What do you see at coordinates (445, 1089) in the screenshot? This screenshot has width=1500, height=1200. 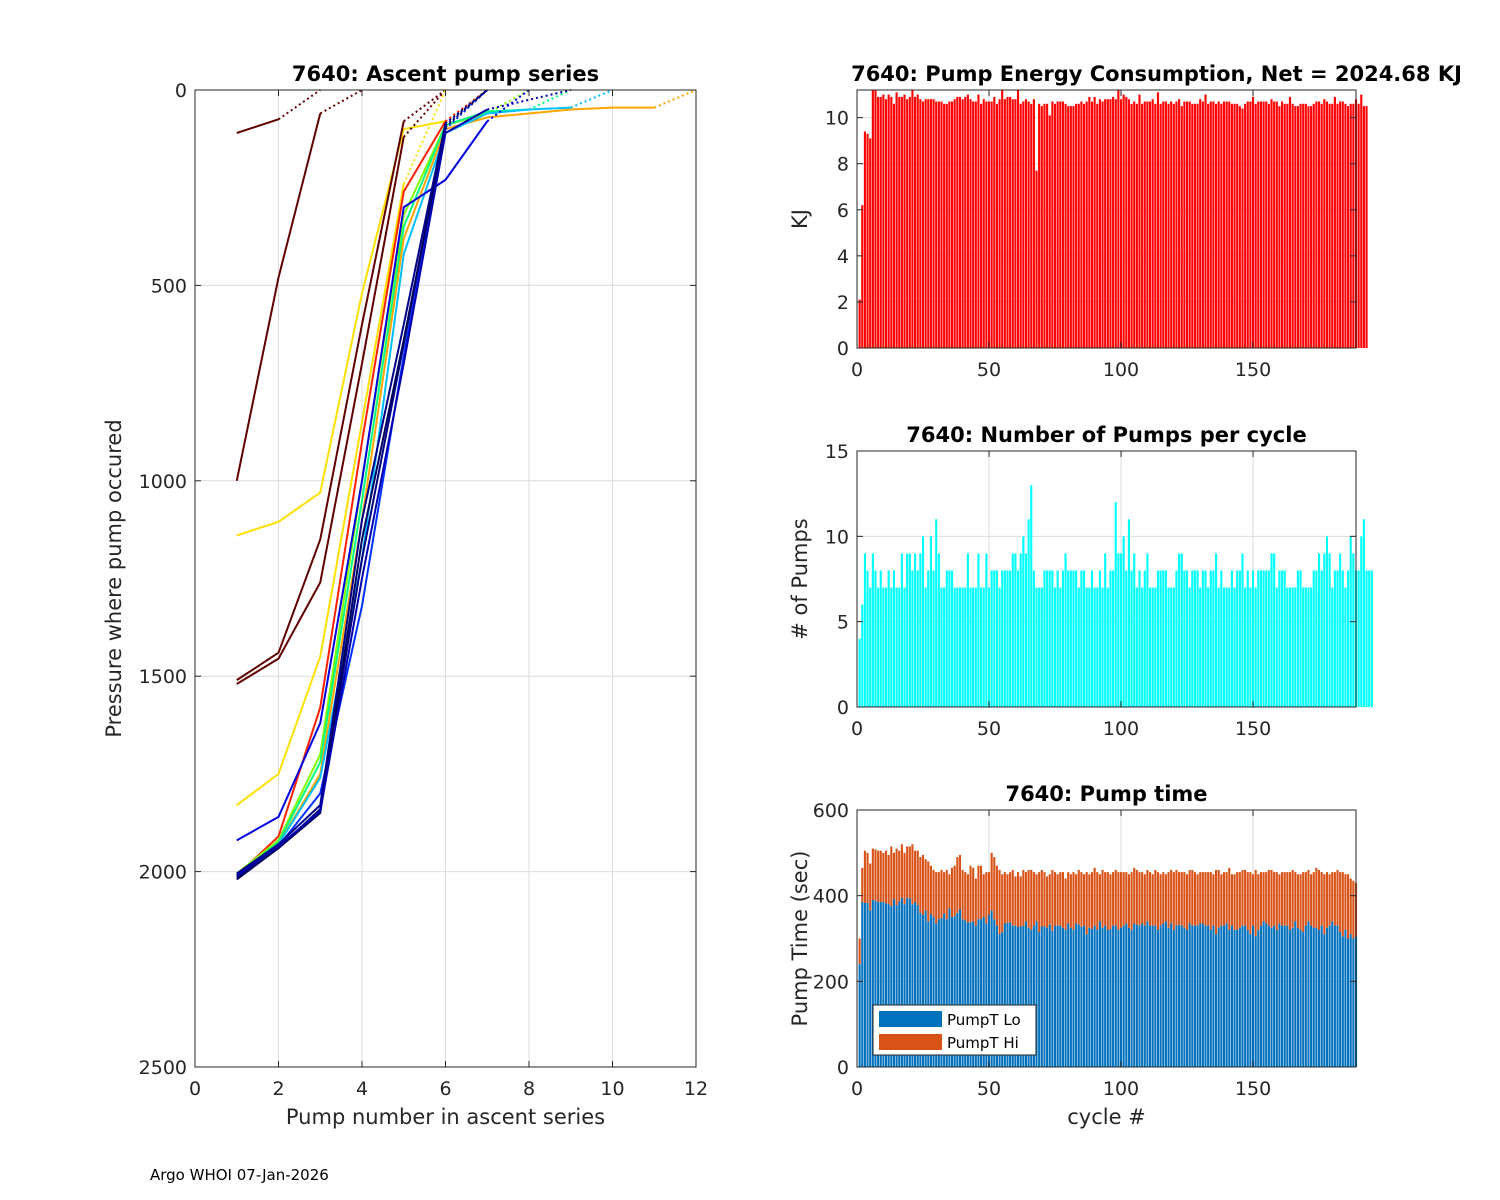 I see `x-tick-label: 6` at bounding box center [445, 1089].